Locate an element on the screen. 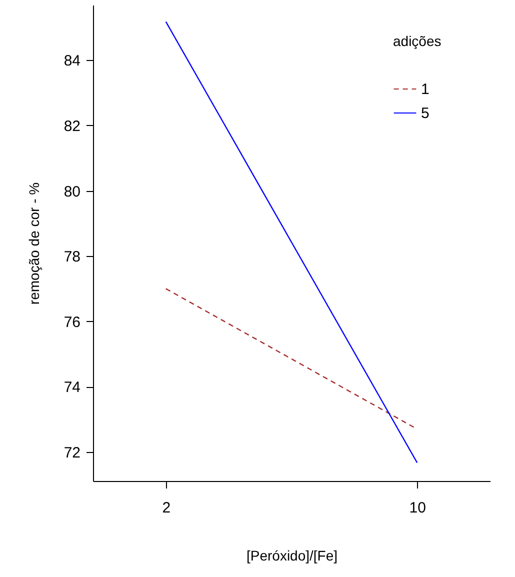 The width and height of the screenshot is (515, 577). x-axis-title: [Peróxido]/[Fe] is located at coordinates (292, 556).